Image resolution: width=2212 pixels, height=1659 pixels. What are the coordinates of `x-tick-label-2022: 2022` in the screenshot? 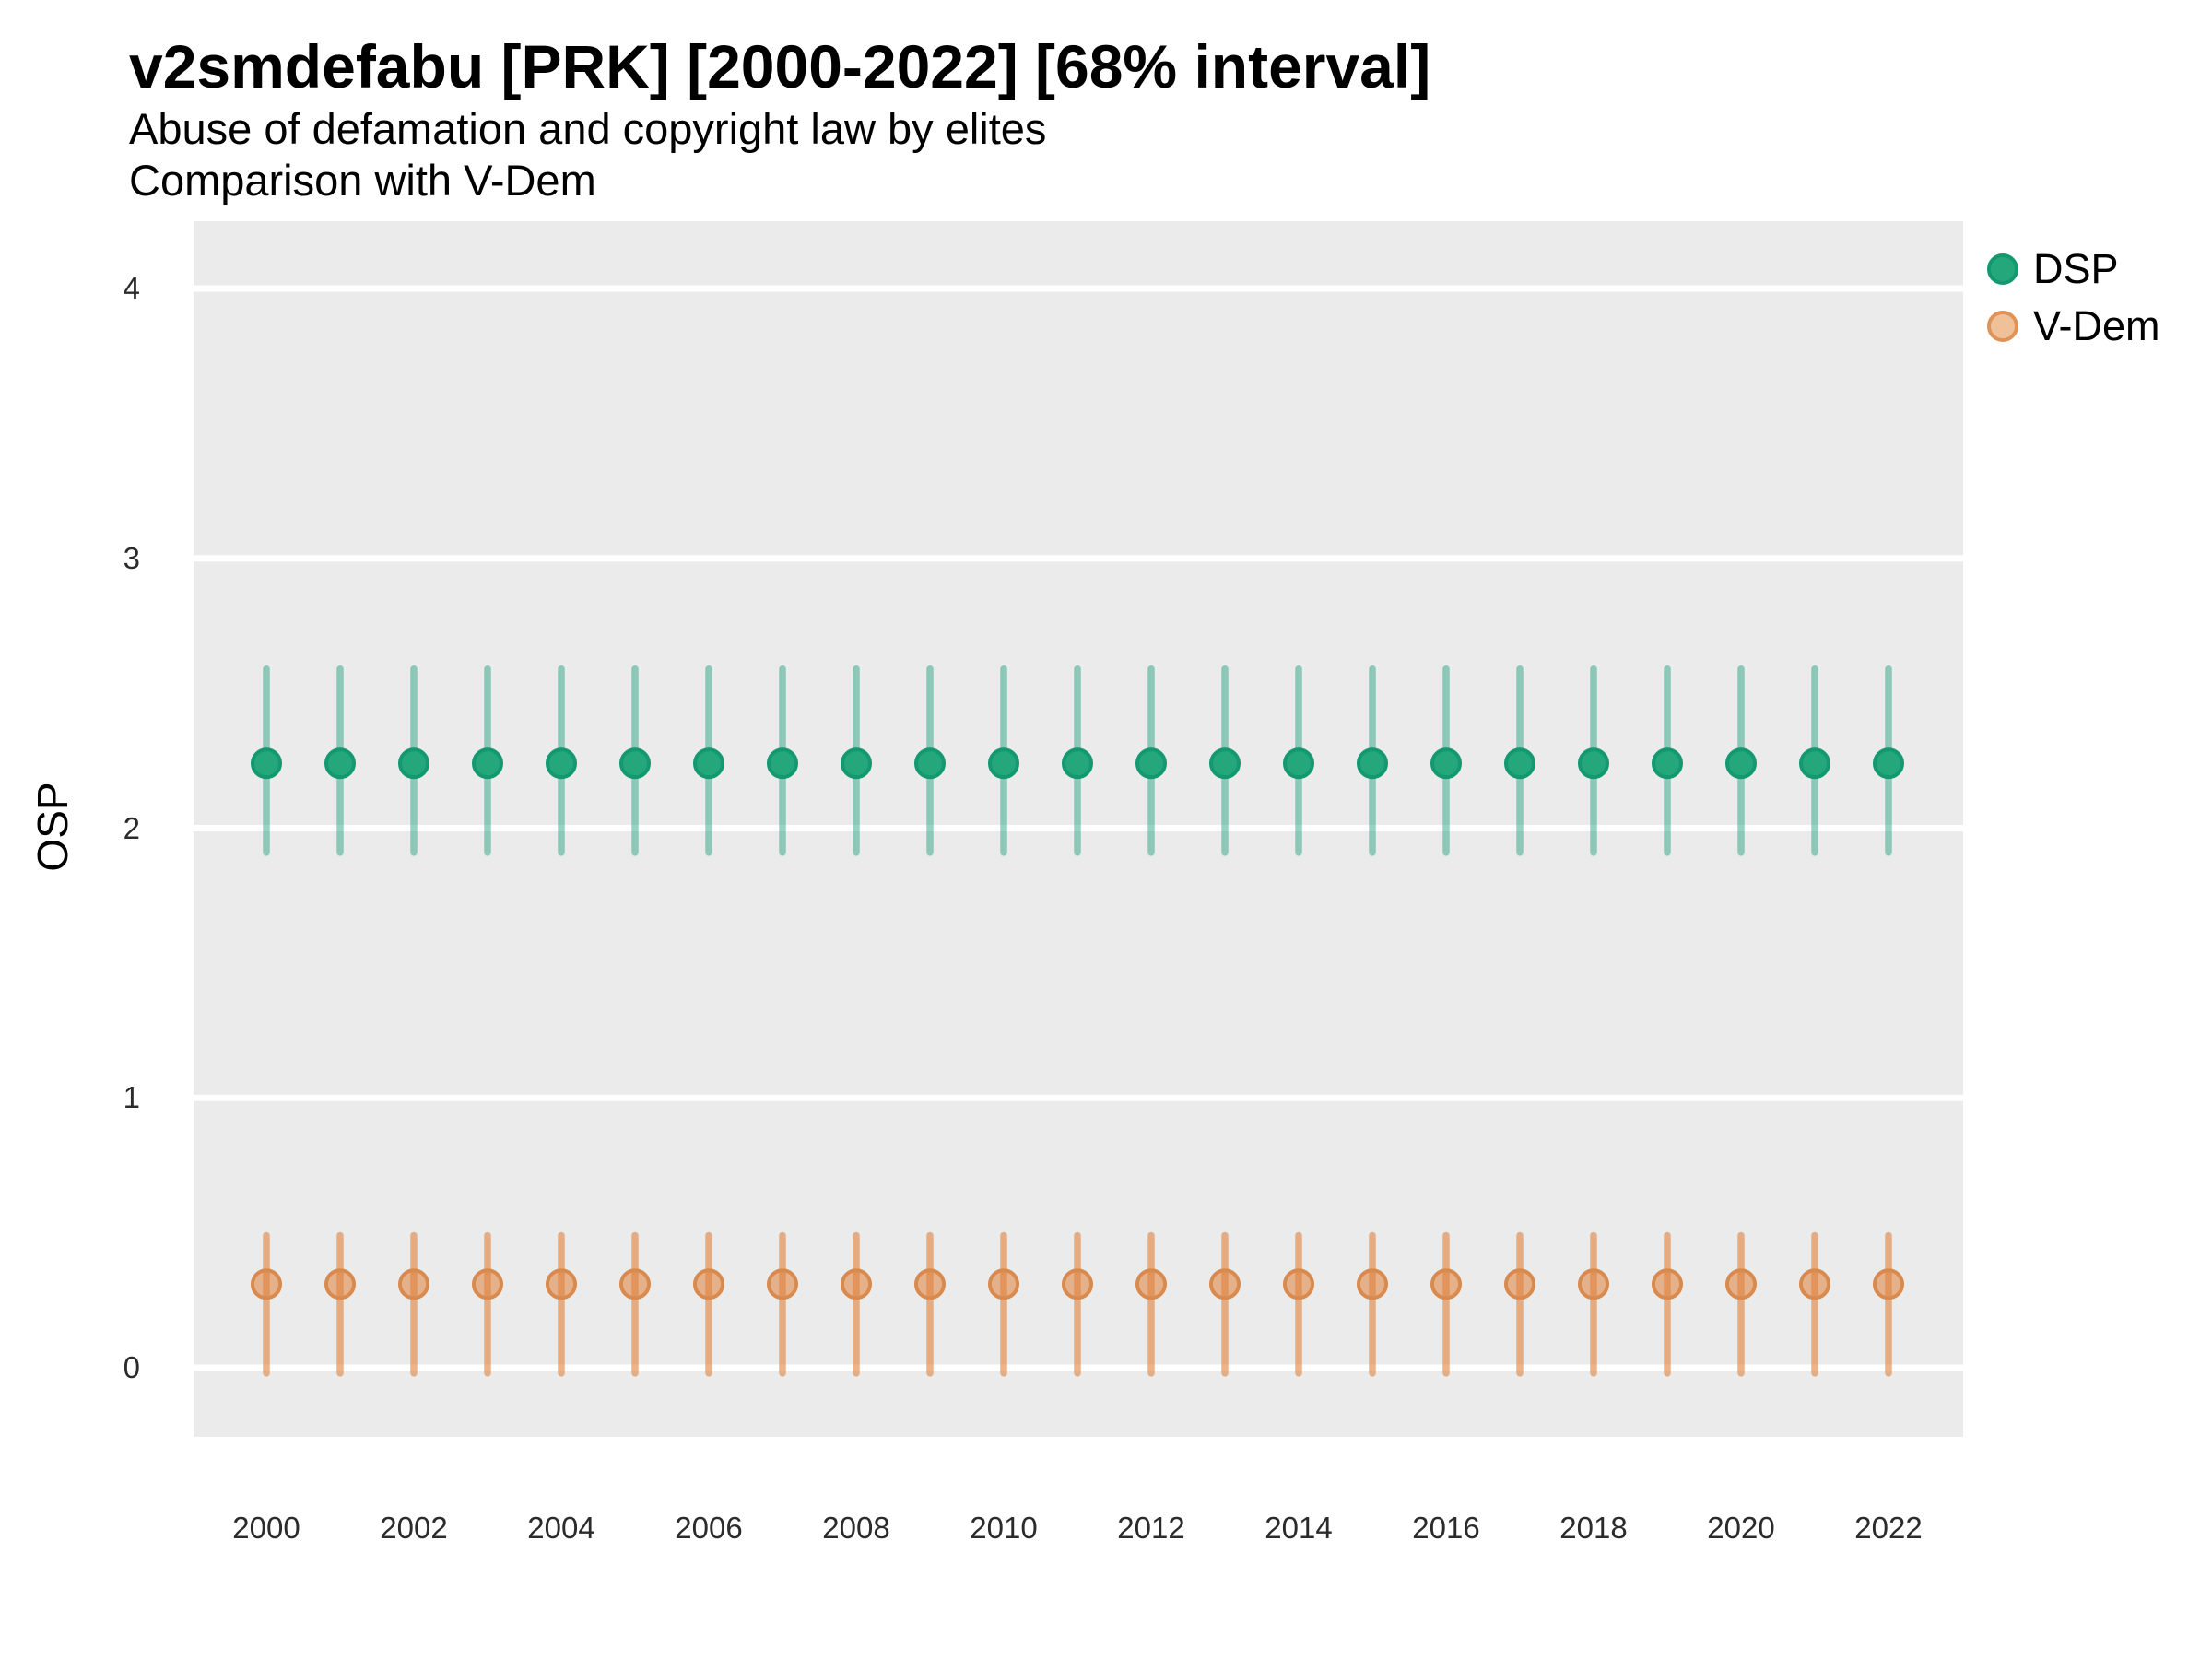 It's located at (1888, 1528).